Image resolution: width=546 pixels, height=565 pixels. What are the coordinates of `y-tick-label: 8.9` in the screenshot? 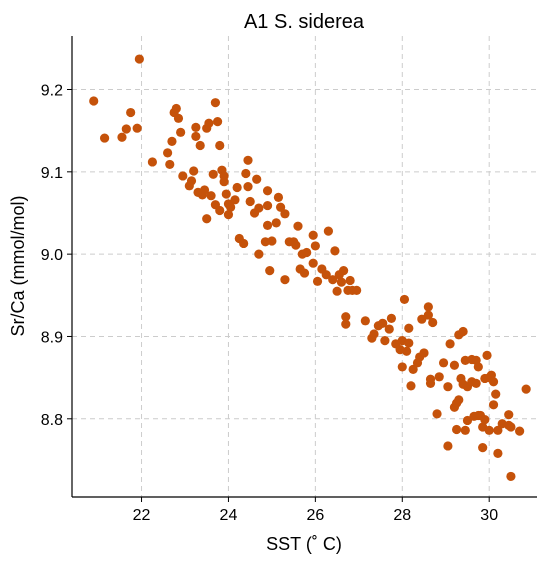 It's located at (52, 337).